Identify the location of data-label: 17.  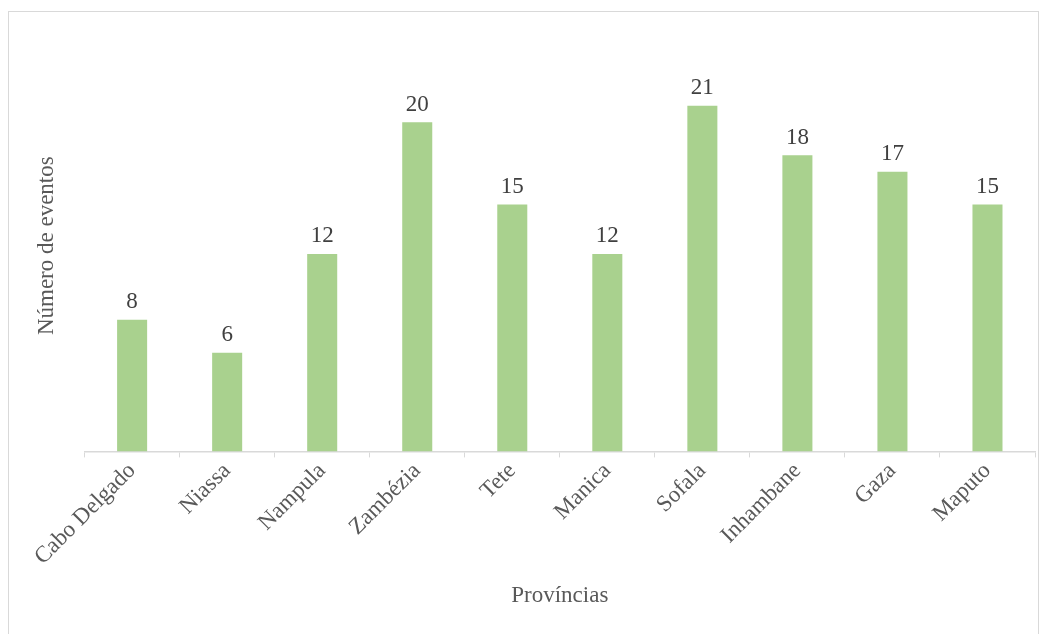
(892, 153).